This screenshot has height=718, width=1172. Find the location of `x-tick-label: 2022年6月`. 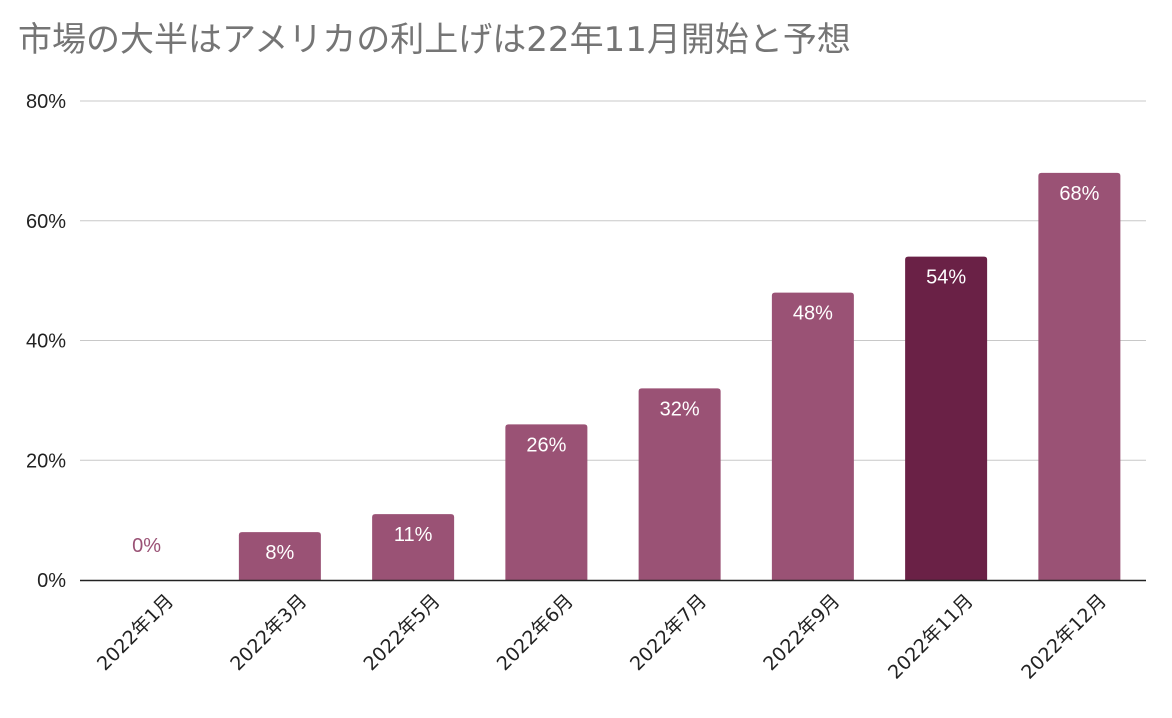

x-tick-label: 2022年6月 is located at coordinates (535, 632).